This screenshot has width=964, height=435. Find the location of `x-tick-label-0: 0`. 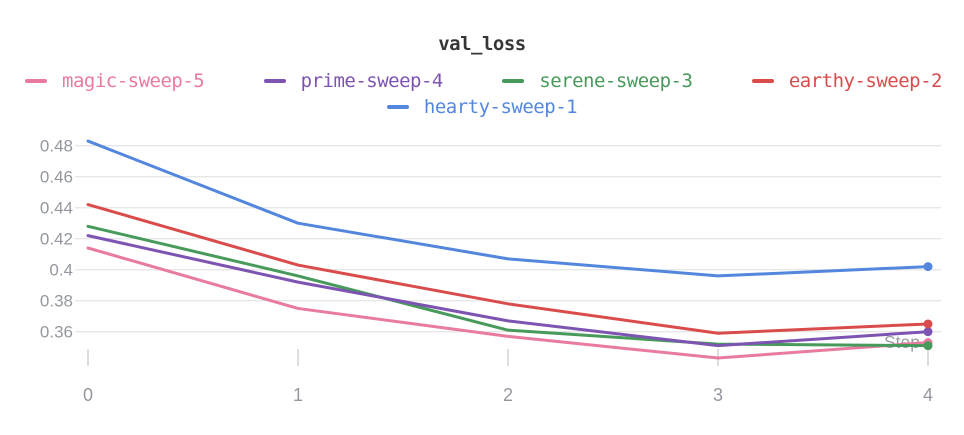

x-tick-label-0: 0 is located at coordinates (88, 395).